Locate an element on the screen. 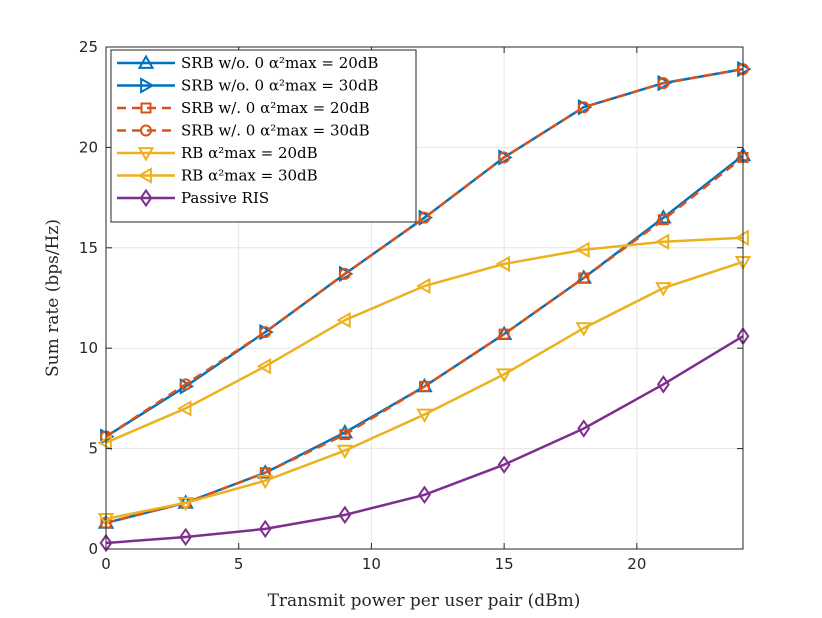 The height and width of the screenshot is (618, 822). legend-entry: SRB w/o. 0 α²max = 20dB is located at coordinates (247, 63).